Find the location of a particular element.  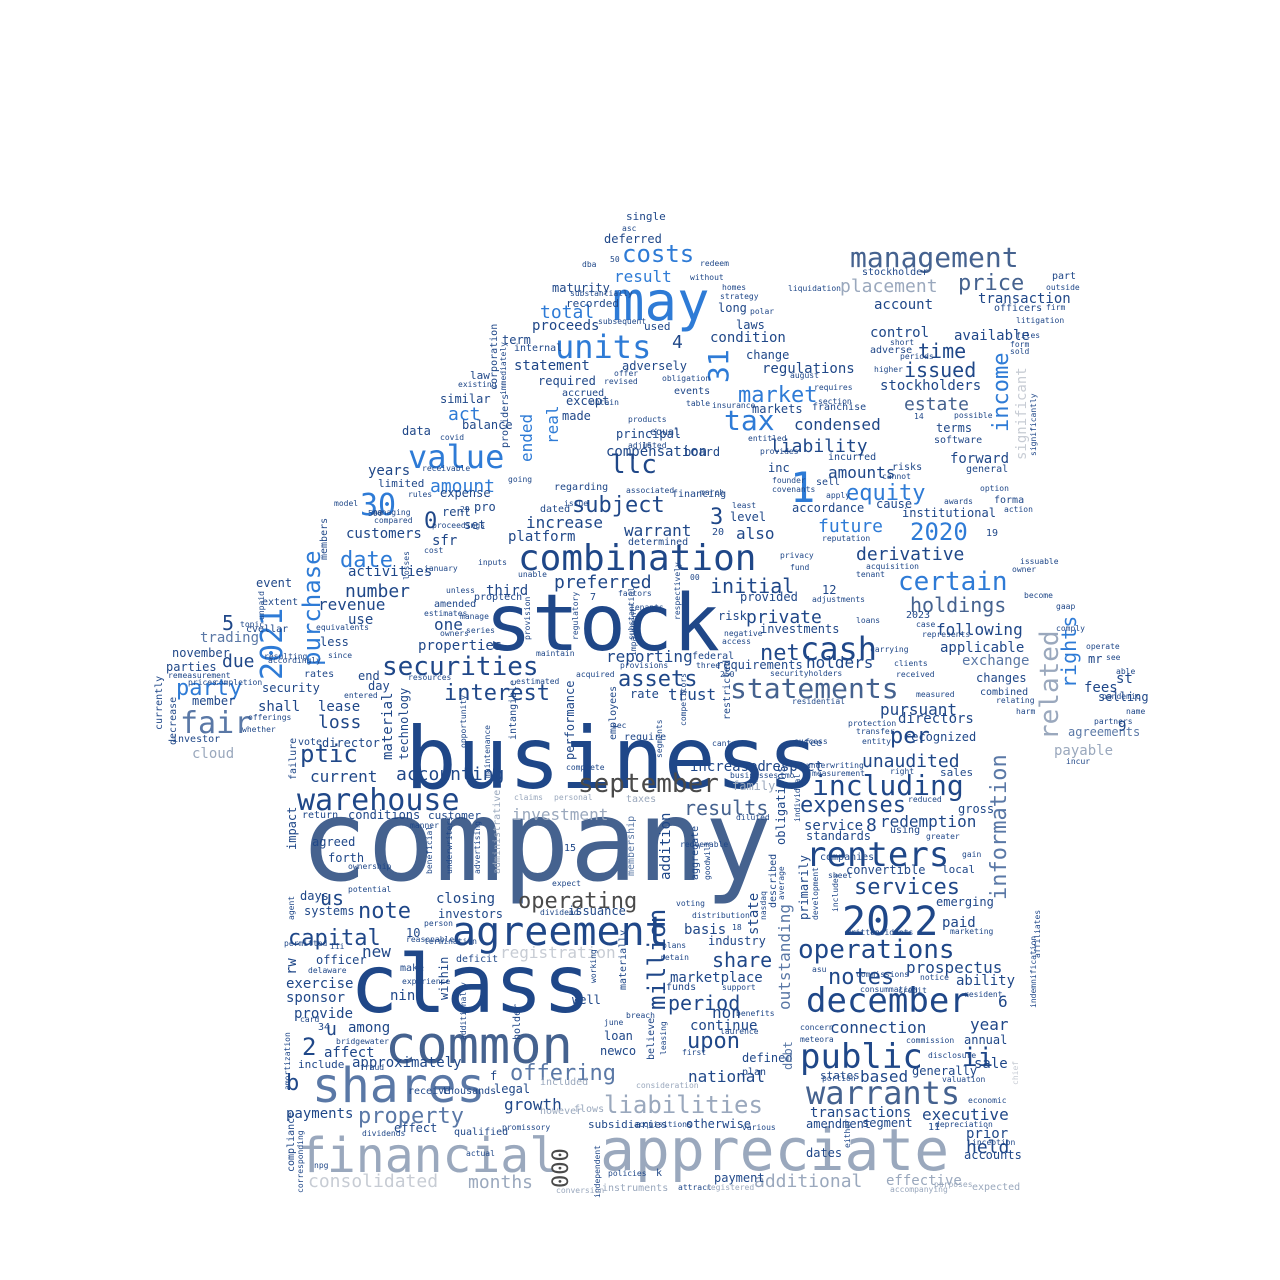

word-markets: markets is located at coordinates (777, 409).